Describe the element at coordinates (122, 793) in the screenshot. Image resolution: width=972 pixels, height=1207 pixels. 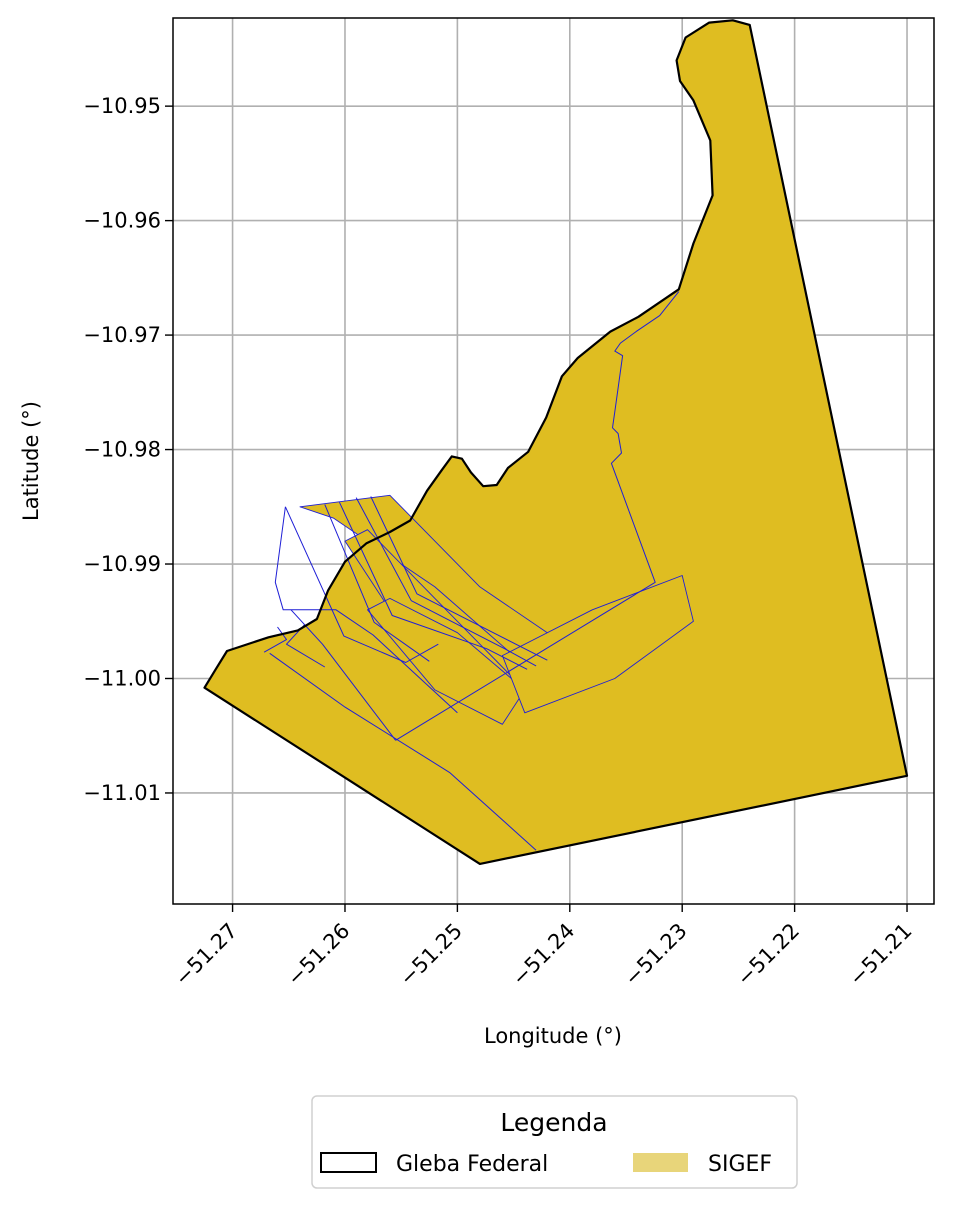
I see `y-tick-label: −11.01` at that location.